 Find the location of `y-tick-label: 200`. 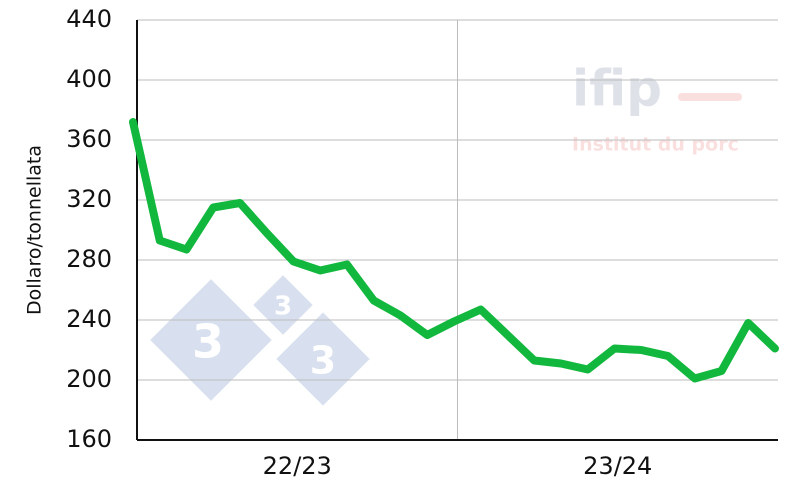

y-tick-label: 200 is located at coordinates (89, 379).